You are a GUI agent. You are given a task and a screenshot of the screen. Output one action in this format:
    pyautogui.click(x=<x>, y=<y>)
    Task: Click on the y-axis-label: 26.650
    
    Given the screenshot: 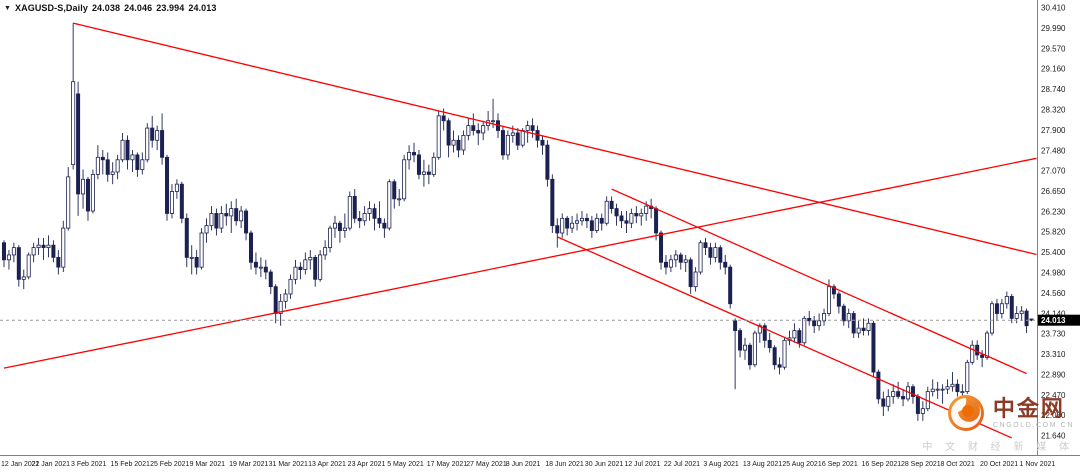 What is the action you would take?
    pyautogui.click(x=1053, y=191)
    